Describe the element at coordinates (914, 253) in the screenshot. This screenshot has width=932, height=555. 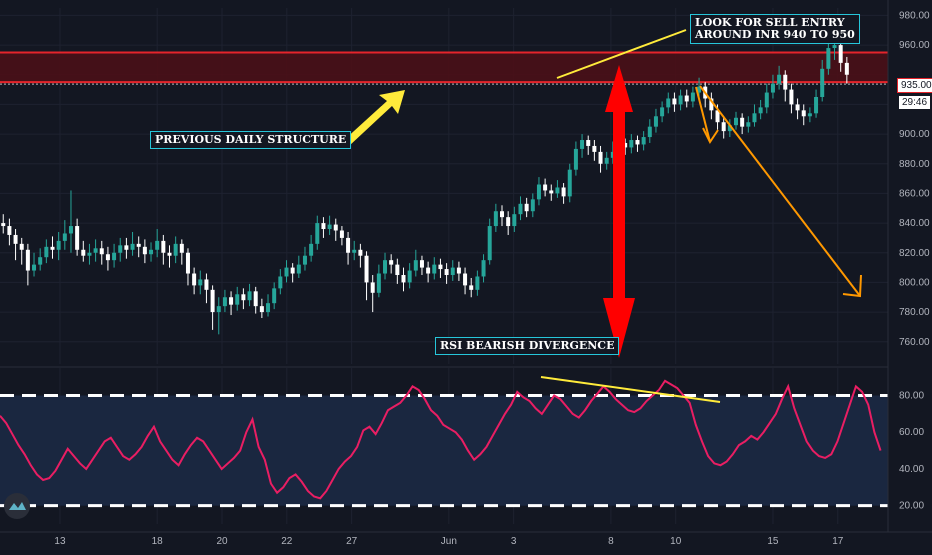
I see `price-tick-label: 820.00` at that location.